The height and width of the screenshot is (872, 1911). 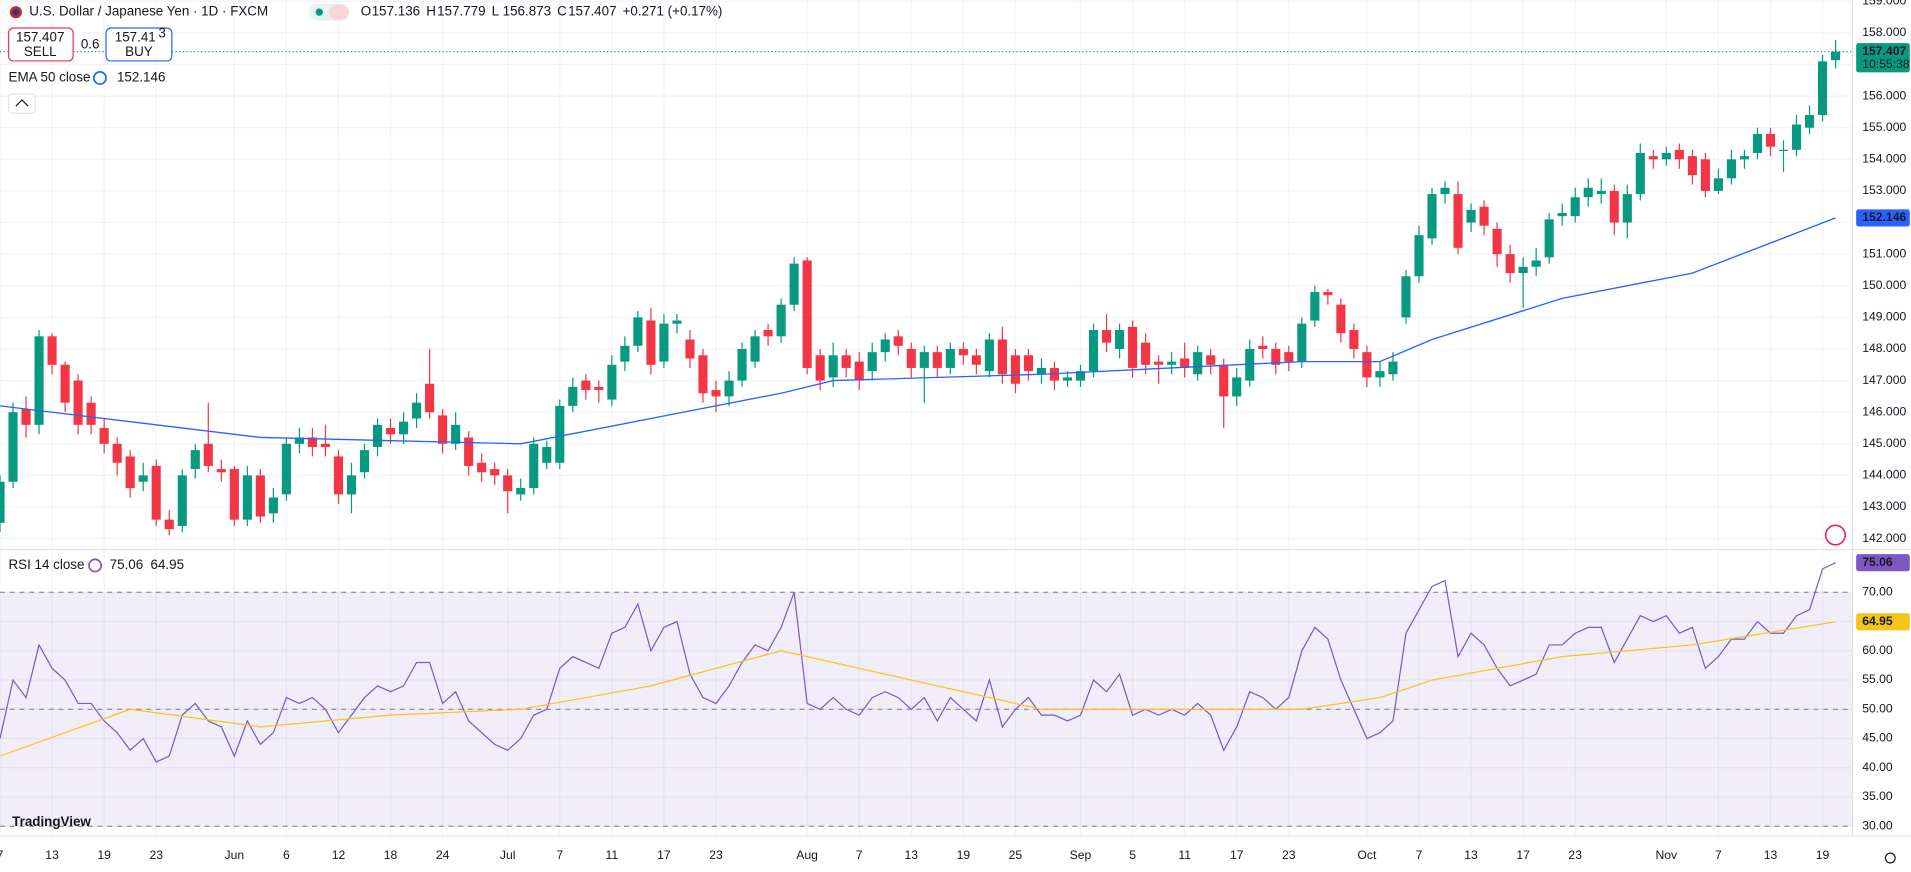 I want to click on x-tick-label: 23, so click(x=1575, y=855).